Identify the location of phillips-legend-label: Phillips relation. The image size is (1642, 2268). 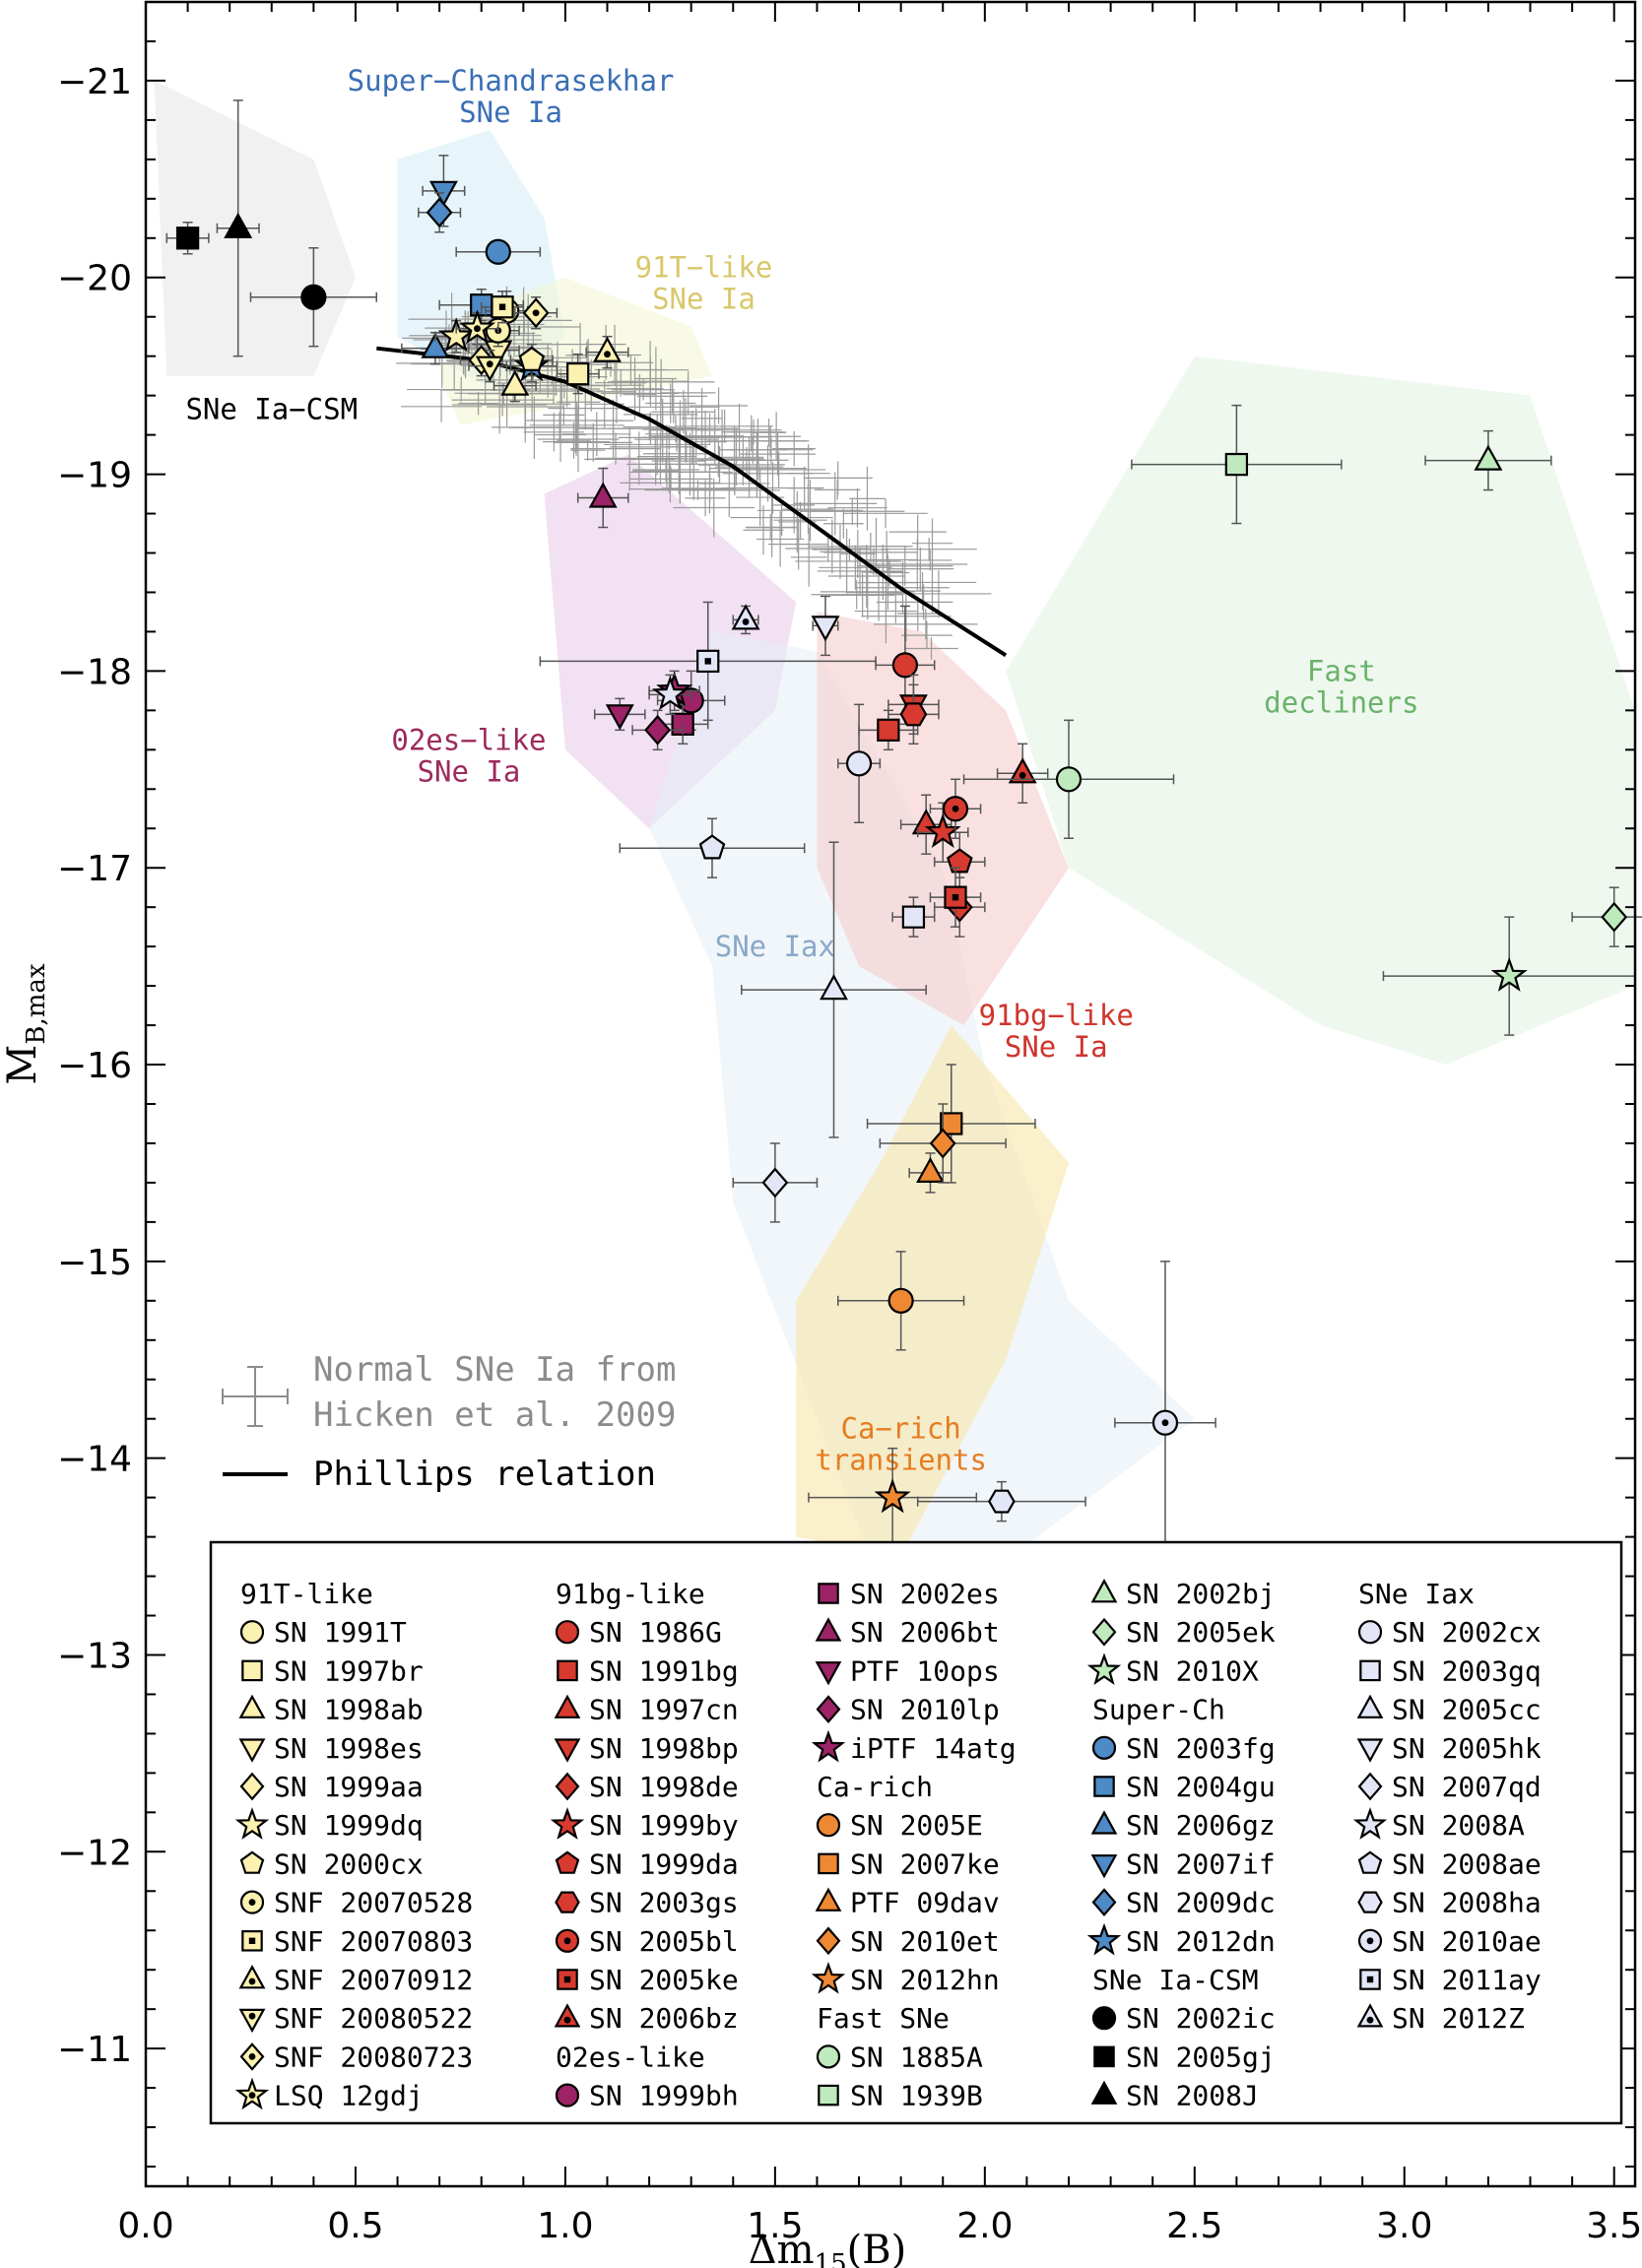
(484, 1475).